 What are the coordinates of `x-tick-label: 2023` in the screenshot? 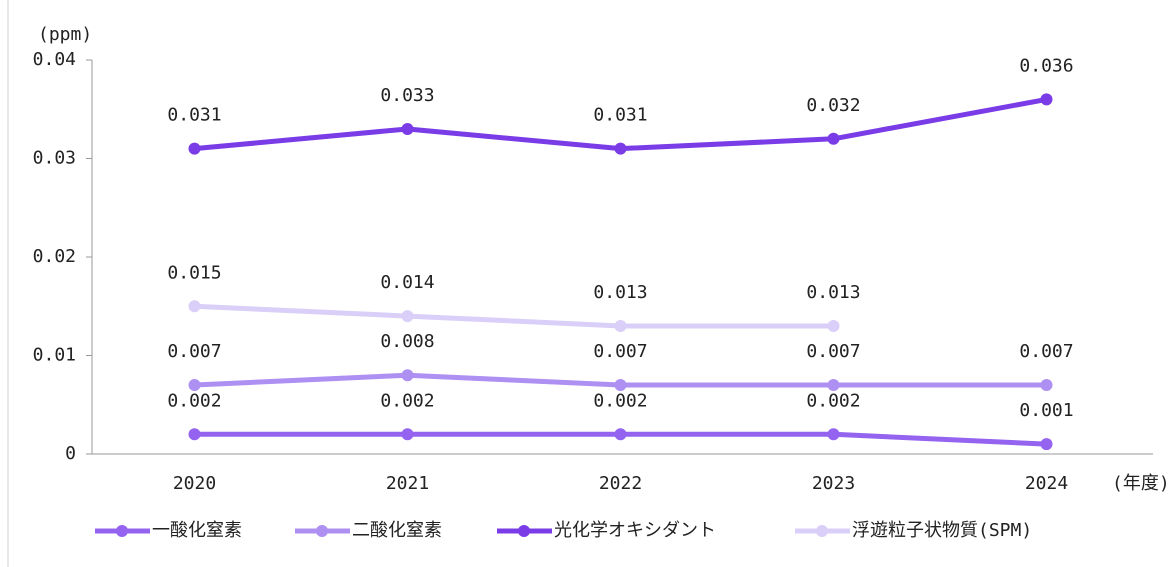 It's located at (833, 483).